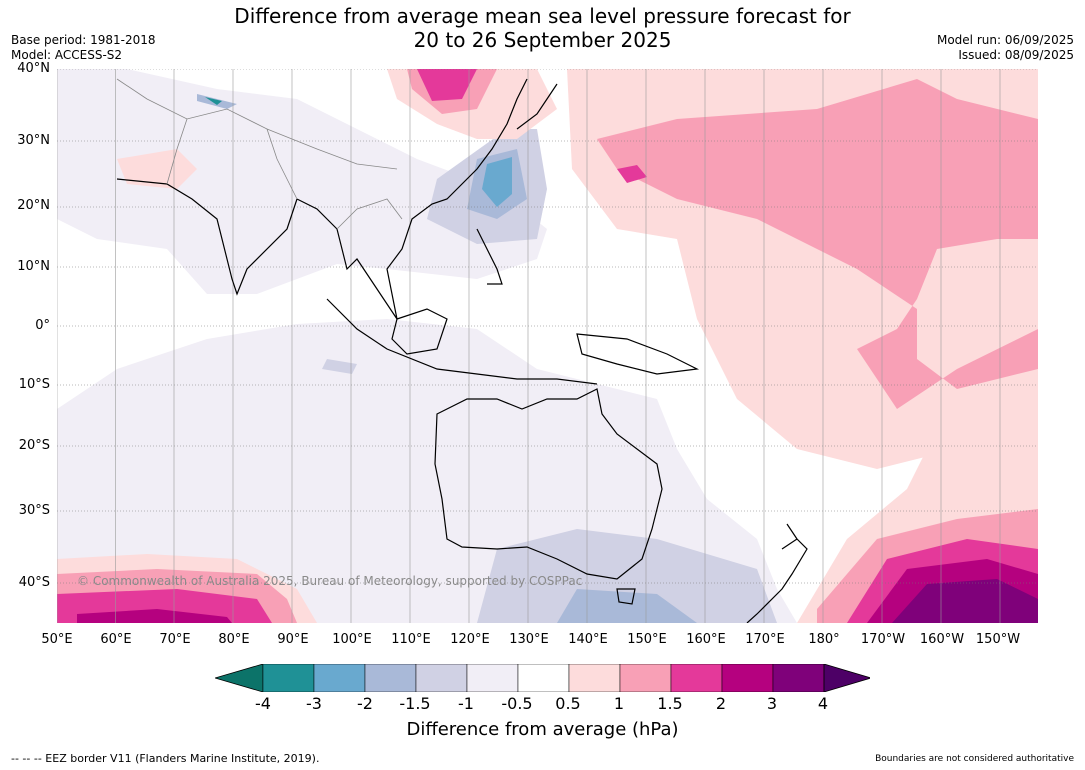 The image size is (1085, 770). Describe the element at coordinates (846, 678) in the screenshot. I see `colorbar-arrow-right` at that location.